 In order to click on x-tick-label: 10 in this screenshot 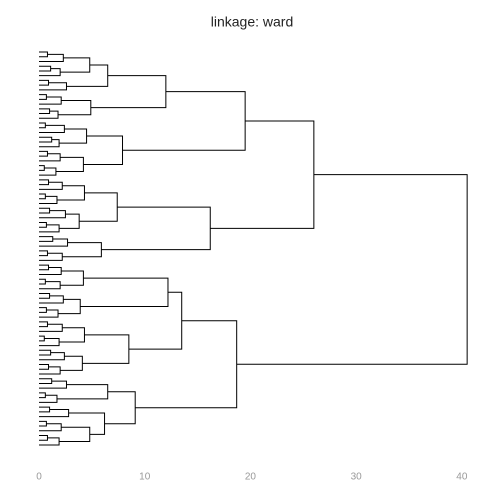, I will do `click(145, 477)`.